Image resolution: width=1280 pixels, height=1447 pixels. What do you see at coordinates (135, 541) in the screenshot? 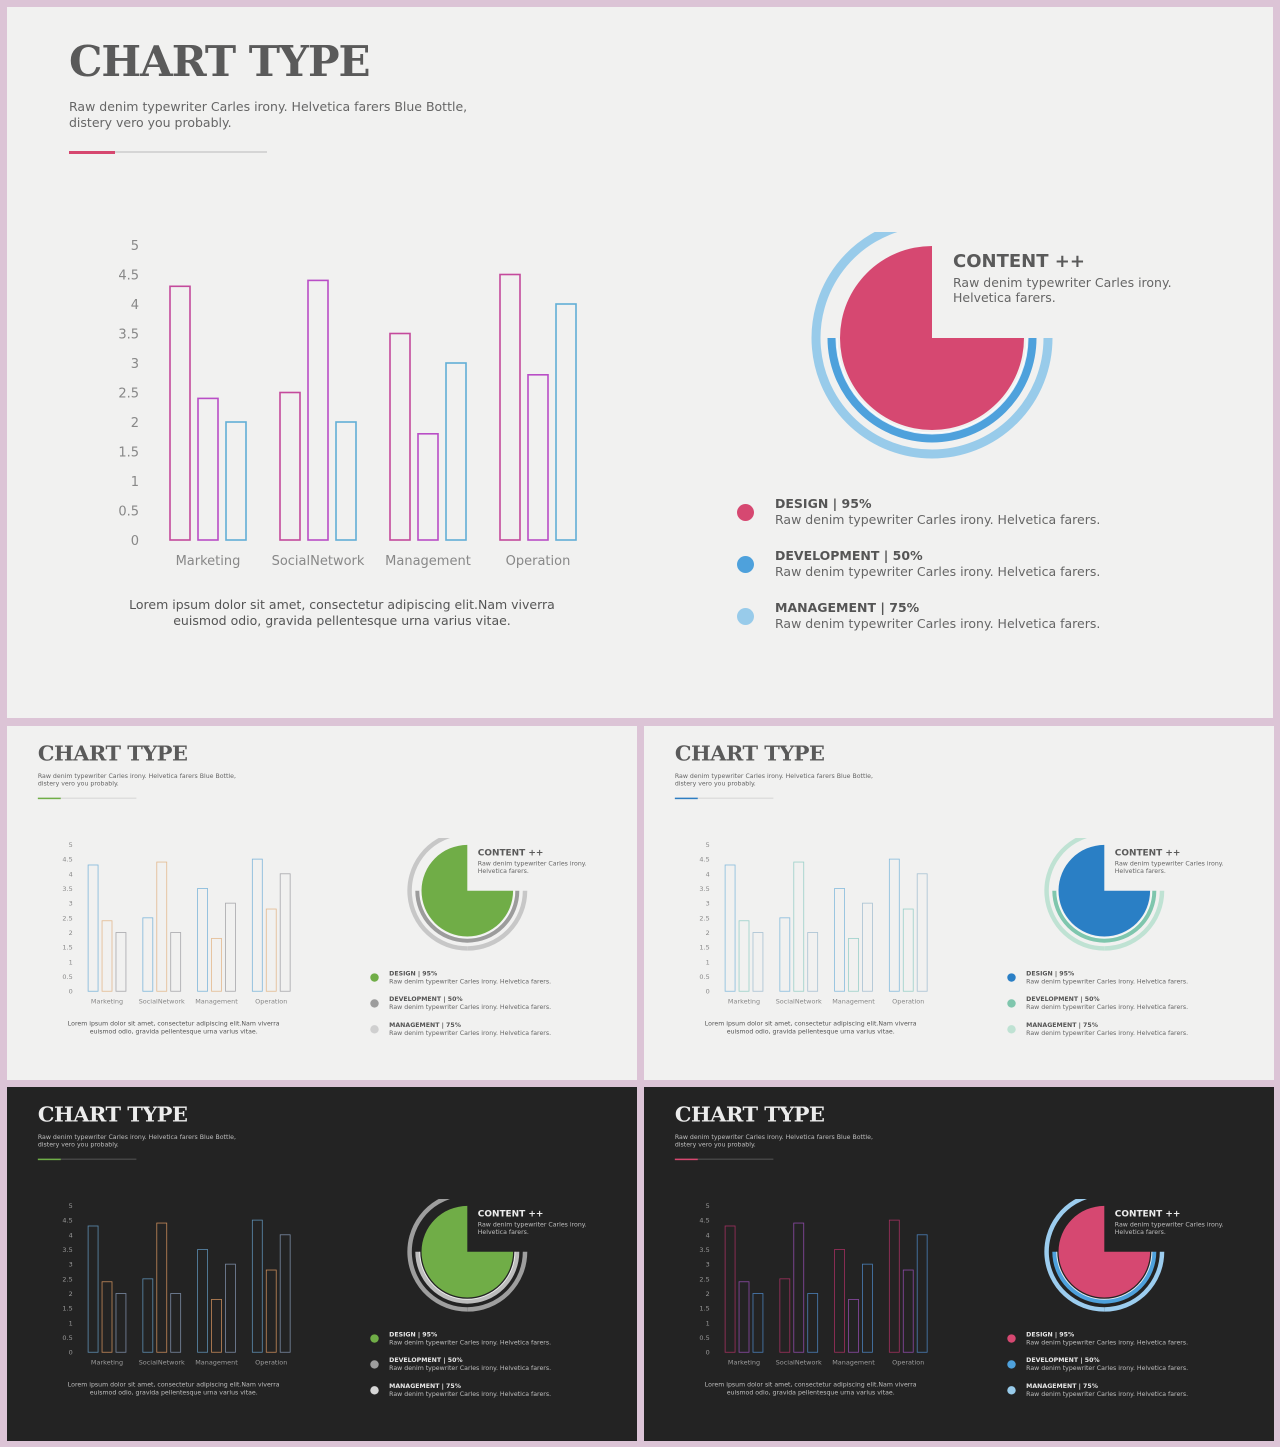
I see `y-tick-label: 0` at bounding box center [135, 541].